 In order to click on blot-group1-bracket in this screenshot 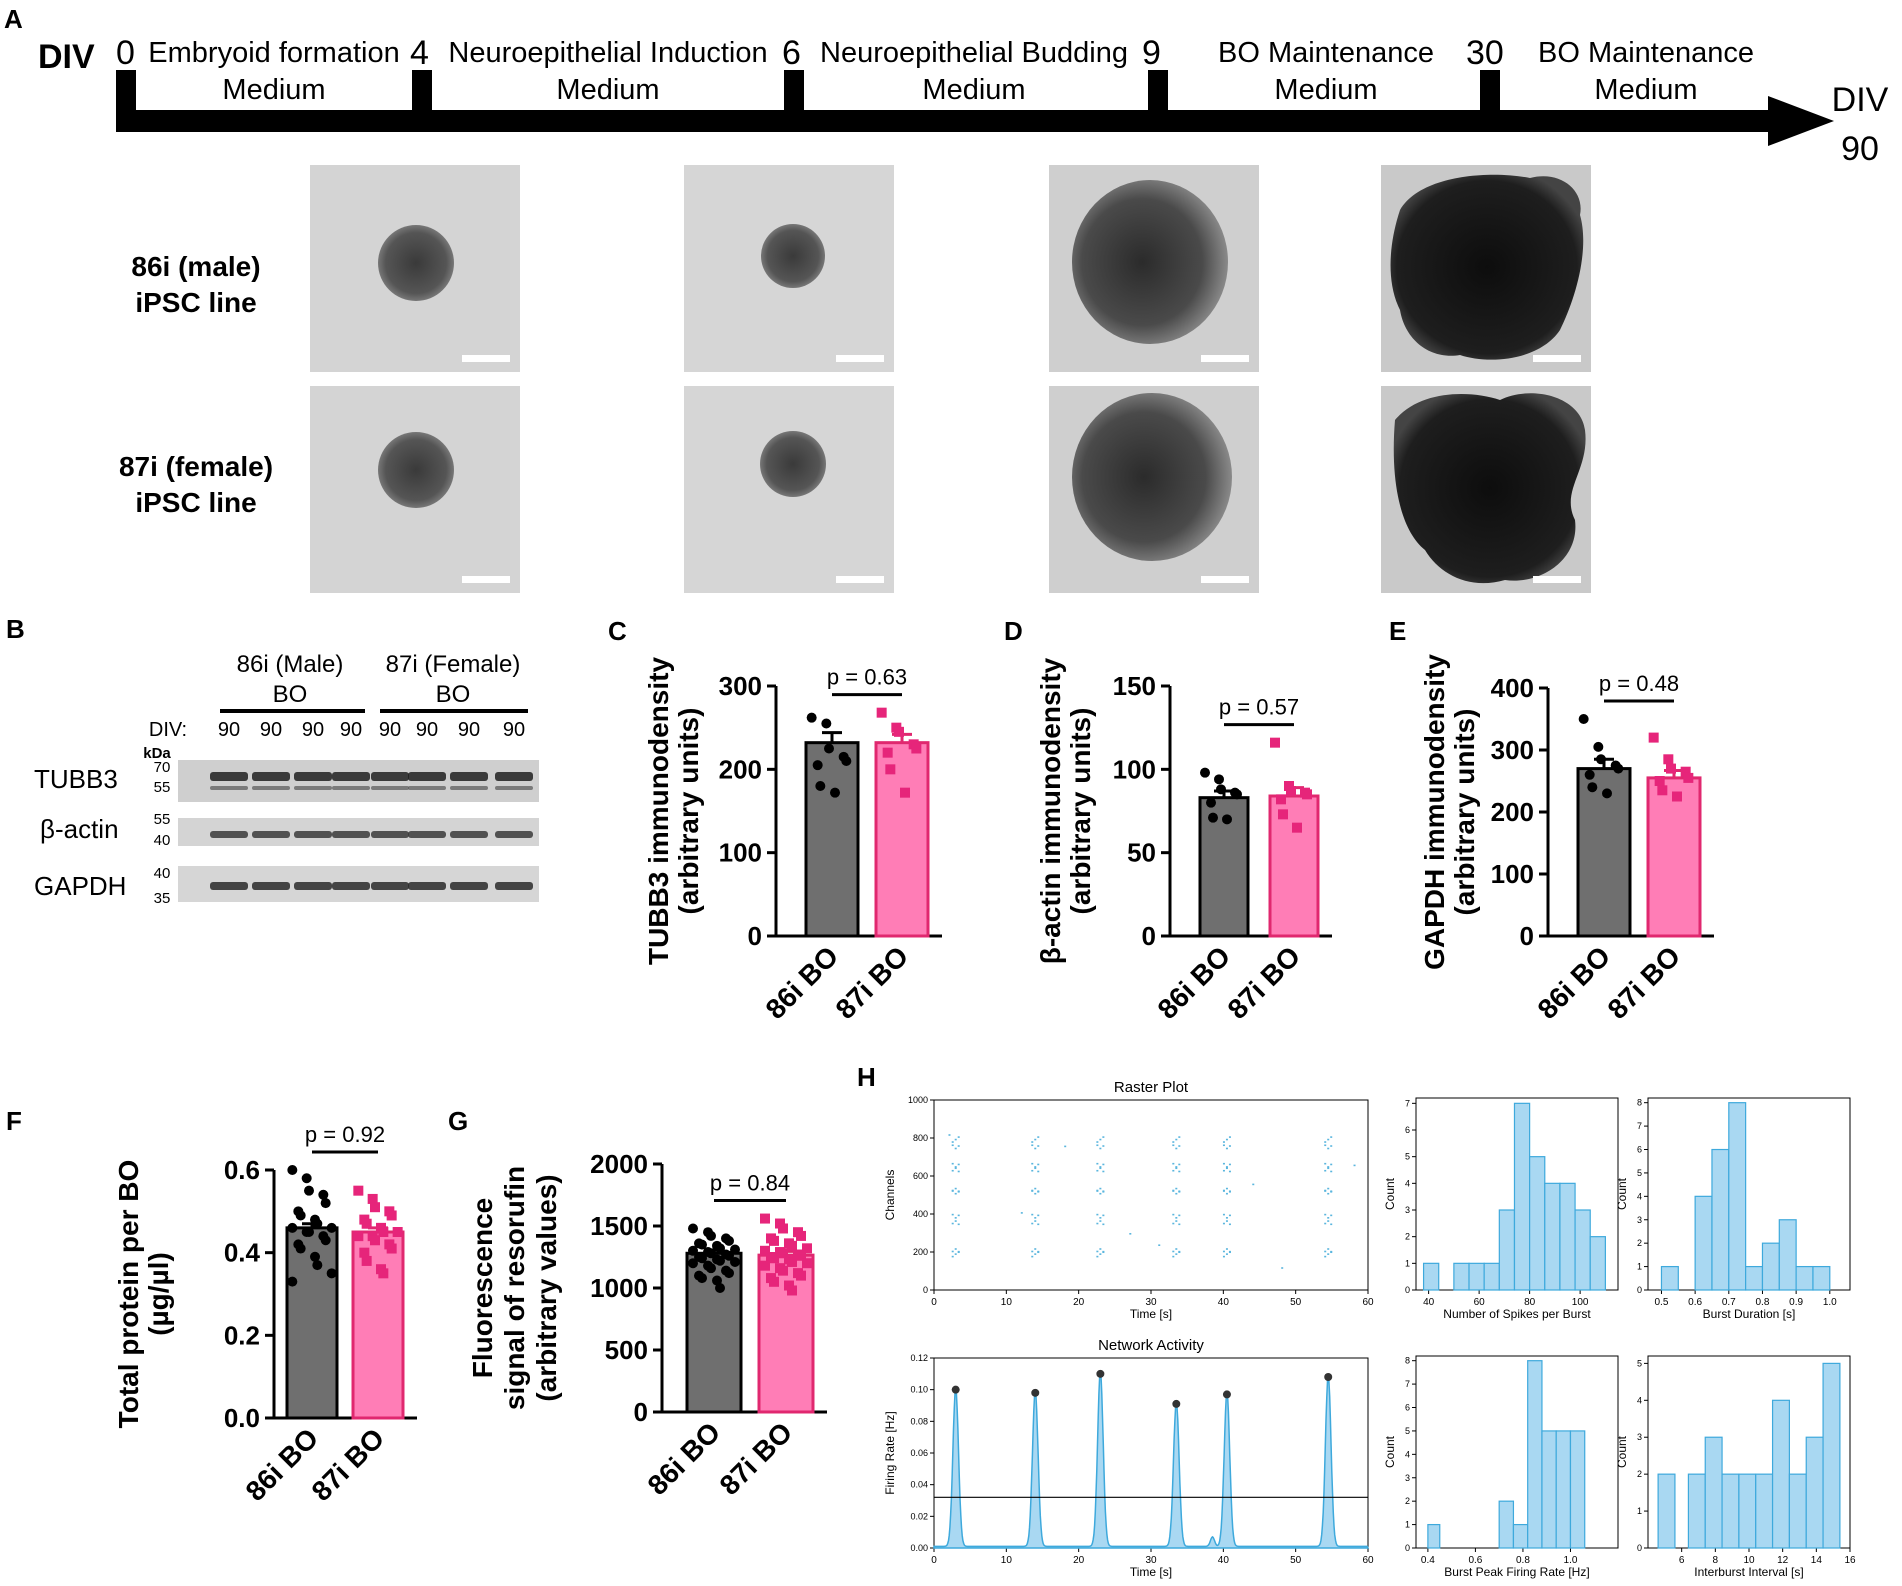, I will do `click(292, 711)`.